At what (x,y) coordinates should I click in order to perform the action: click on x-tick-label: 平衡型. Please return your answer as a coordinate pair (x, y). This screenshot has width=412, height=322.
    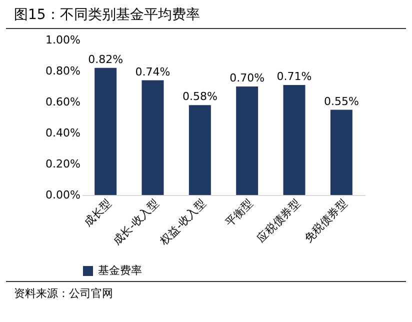
    Looking at the image, I should click on (239, 213).